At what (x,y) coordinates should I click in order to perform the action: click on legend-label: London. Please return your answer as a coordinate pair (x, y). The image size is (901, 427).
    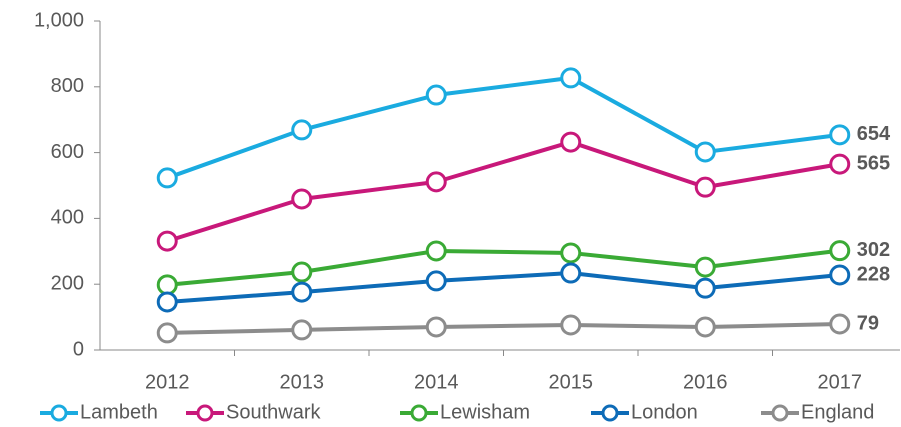
    Looking at the image, I should click on (664, 412).